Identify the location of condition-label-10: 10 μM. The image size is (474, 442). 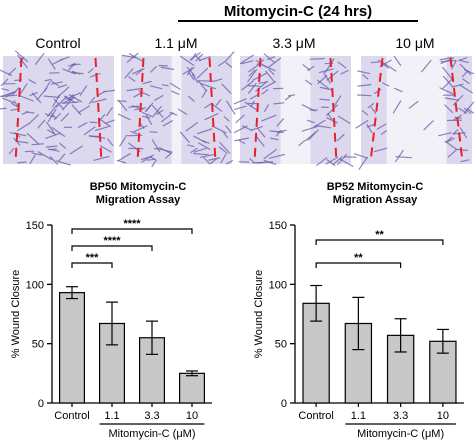
(414, 43).